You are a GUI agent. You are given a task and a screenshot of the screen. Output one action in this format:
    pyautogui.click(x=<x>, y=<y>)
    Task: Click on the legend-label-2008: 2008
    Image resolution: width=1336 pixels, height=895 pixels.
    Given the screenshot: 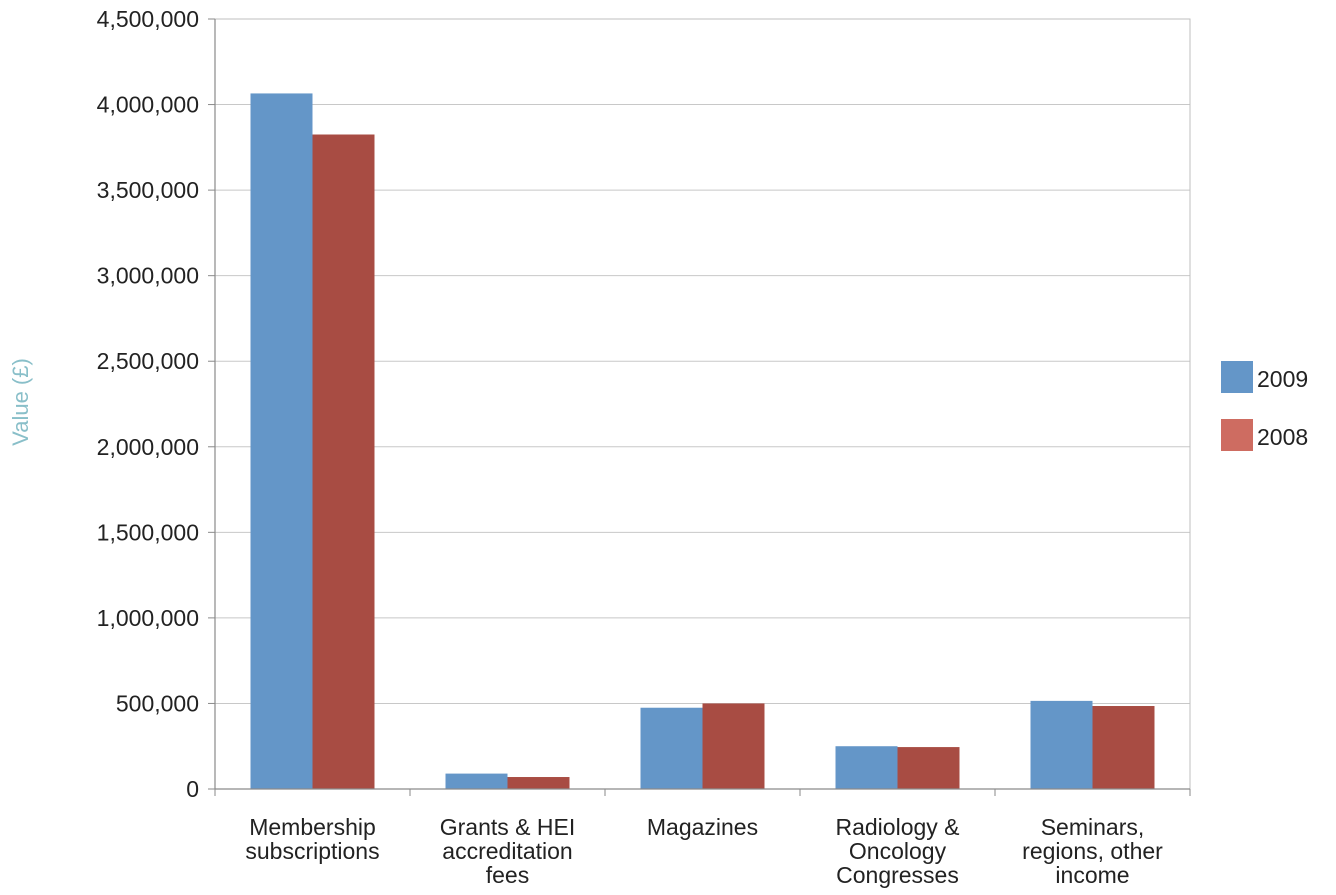 What is the action you would take?
    pyautogui.click(x=1282, y=437)
    